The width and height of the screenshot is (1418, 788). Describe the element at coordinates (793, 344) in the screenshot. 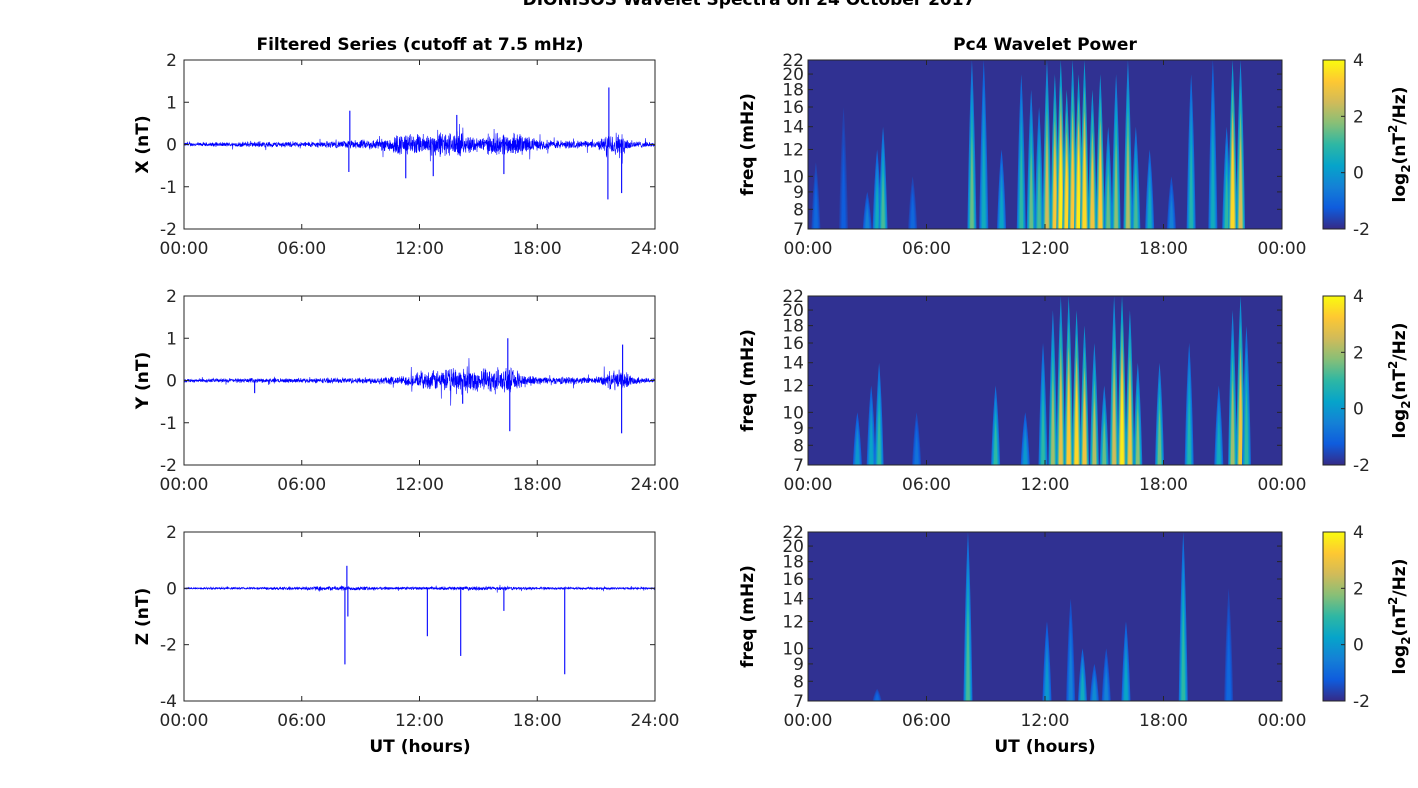

I see `wavelet-y-ytick-label: 16` at that location.